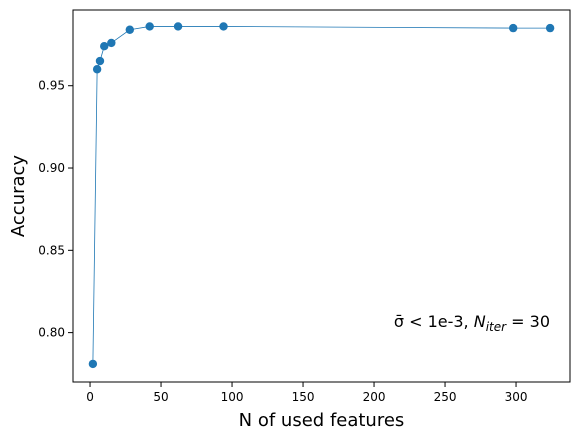 The image size is (582, 438). Describe the element at coordinates (480, 321) in the screenshot. I see `annotation-n: N` at that location.